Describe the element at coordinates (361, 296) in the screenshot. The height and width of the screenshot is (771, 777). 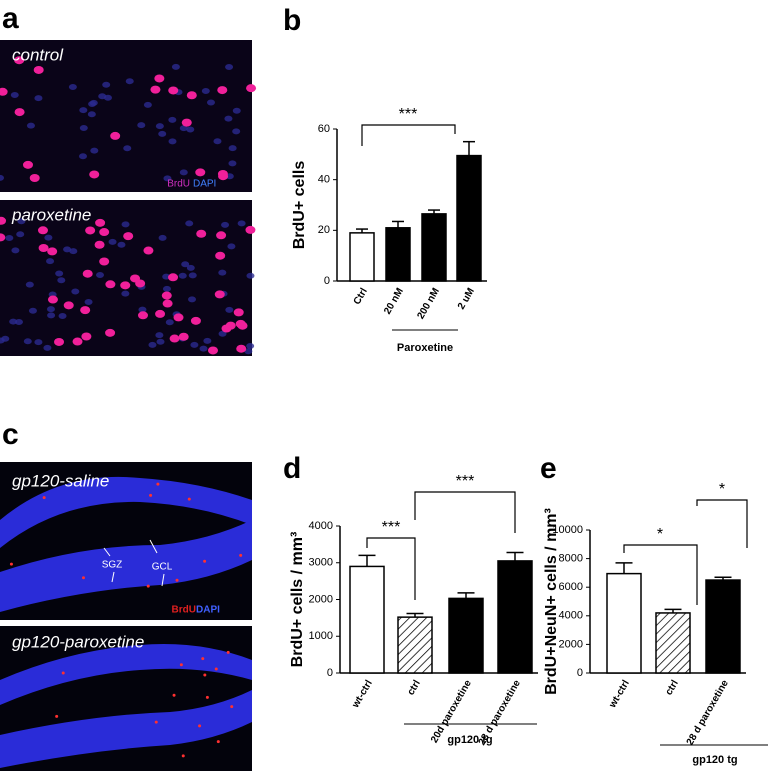
I see `x-tick-label: Ctrl` at that location.